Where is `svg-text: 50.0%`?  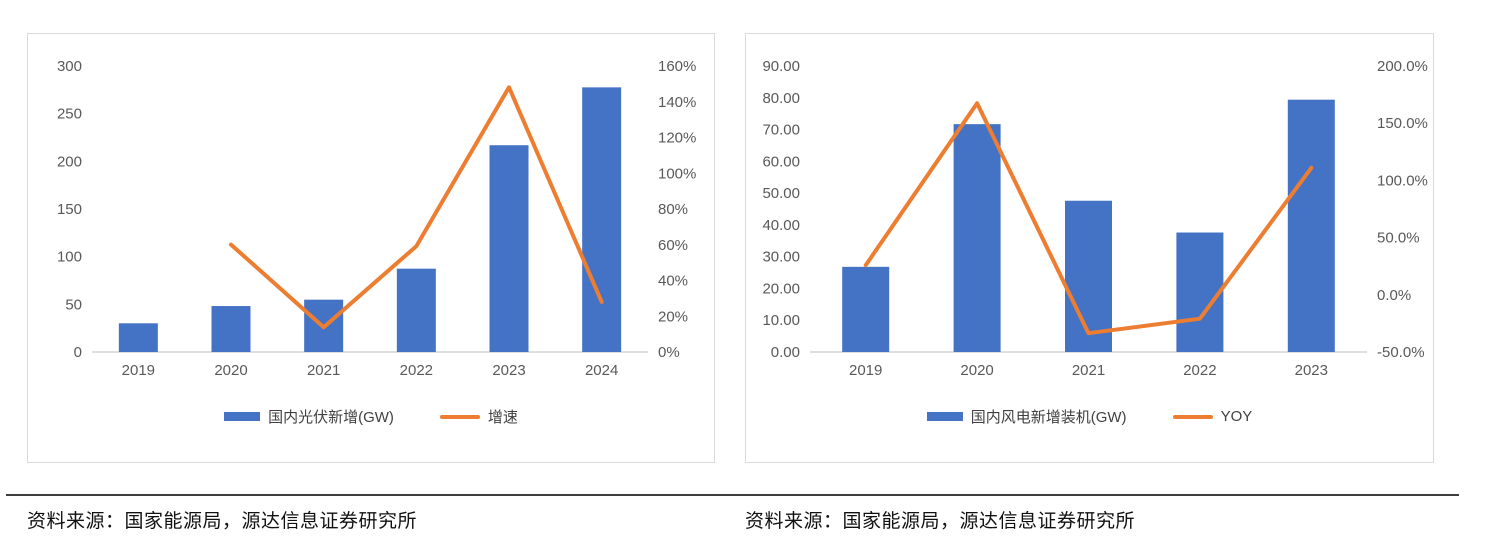 svg-text: 50.0% is located at coordinates (1398, 238).